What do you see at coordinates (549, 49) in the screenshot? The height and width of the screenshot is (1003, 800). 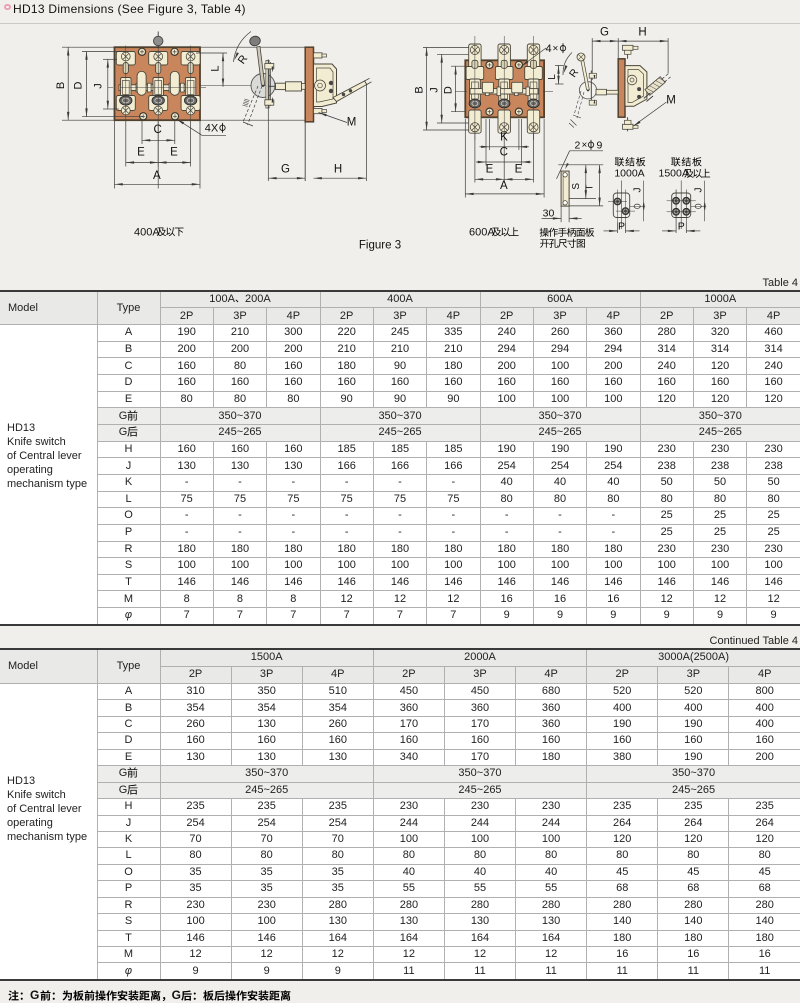 I see `svg-text: 4` at bounding box center [549, 49].